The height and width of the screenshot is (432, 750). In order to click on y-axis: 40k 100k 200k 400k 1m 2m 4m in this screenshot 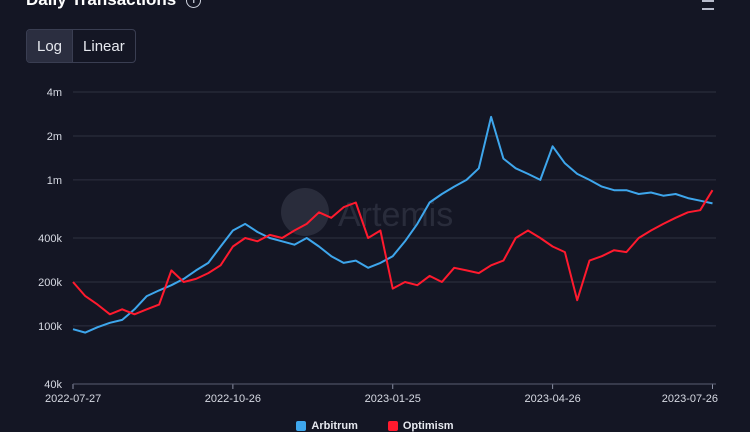, I will do `click(50, 239)`.